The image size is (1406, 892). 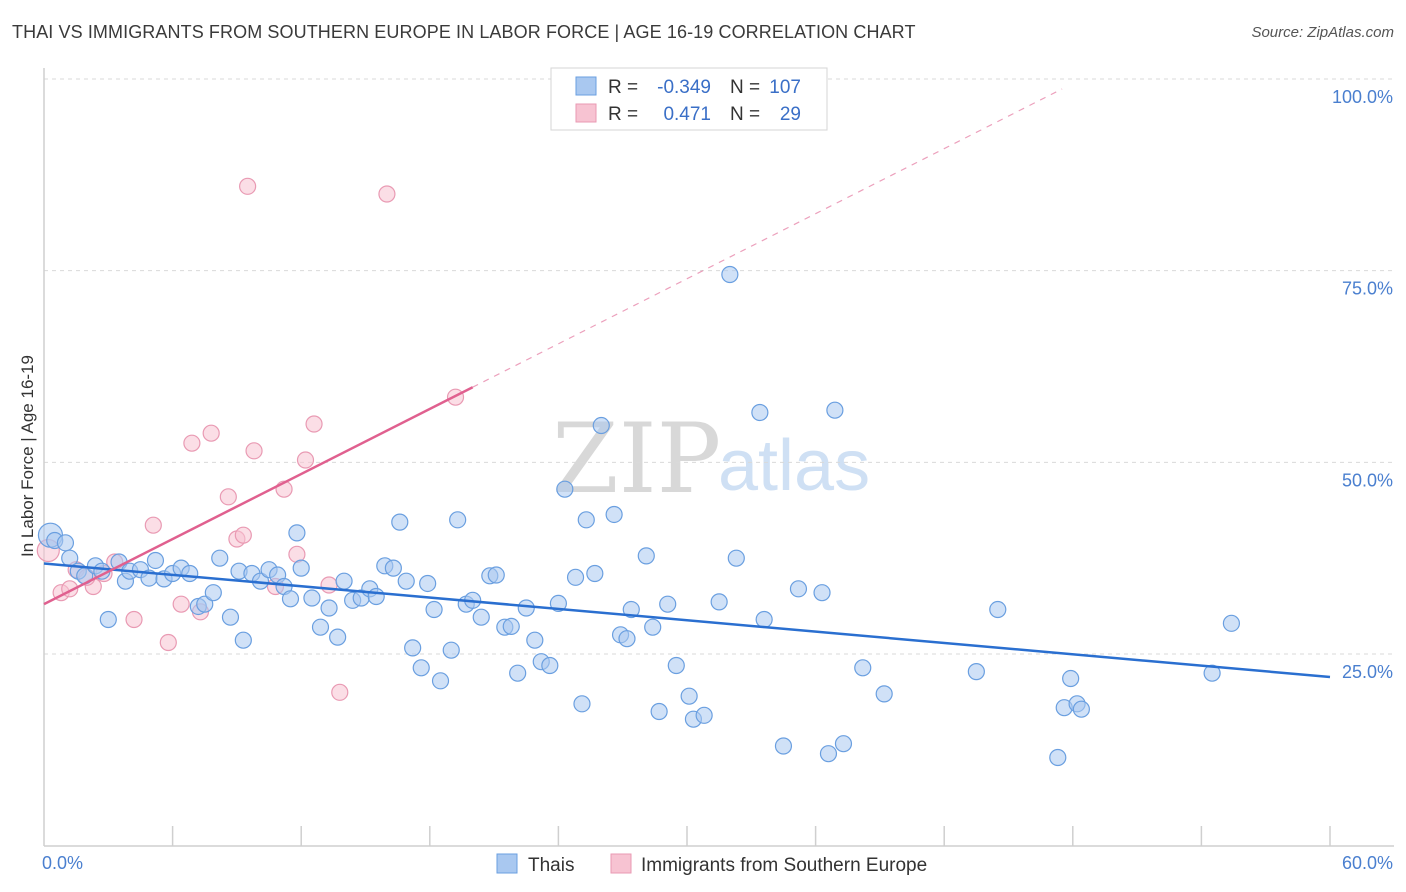 I want to click on trend-line-immigrants, so click(x=258, y=496).